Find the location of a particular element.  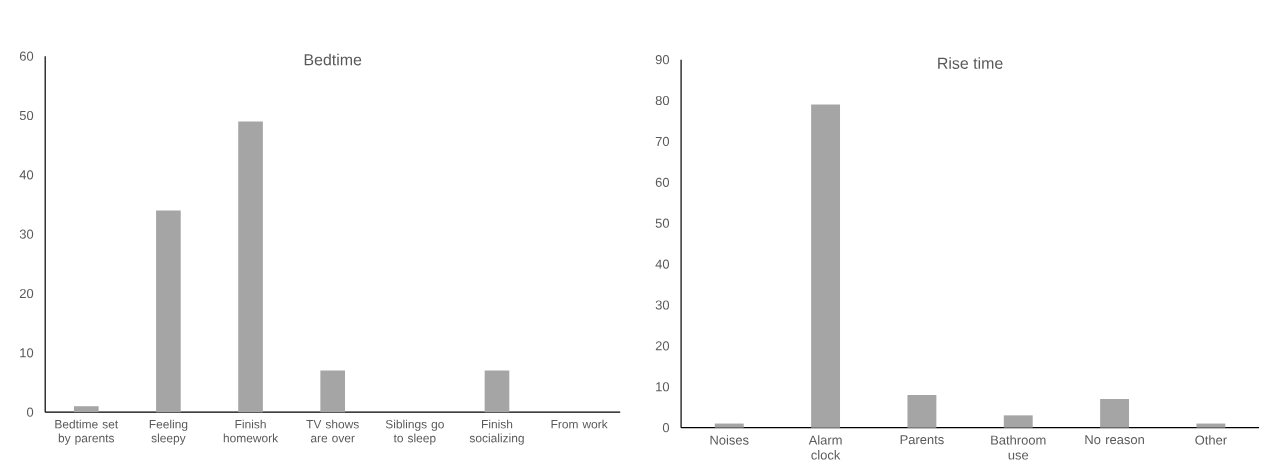

x-tick-label: Other is located at coordinates (1211, 440).